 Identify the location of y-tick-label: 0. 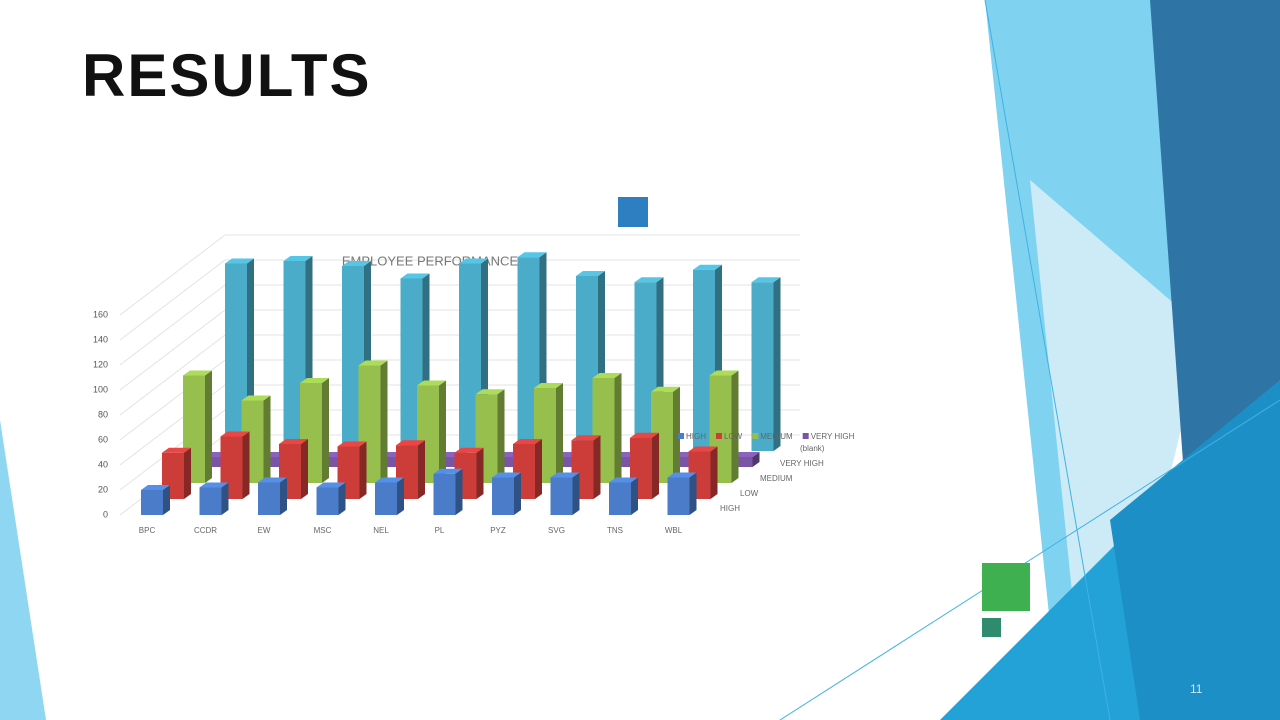
(105, 514).